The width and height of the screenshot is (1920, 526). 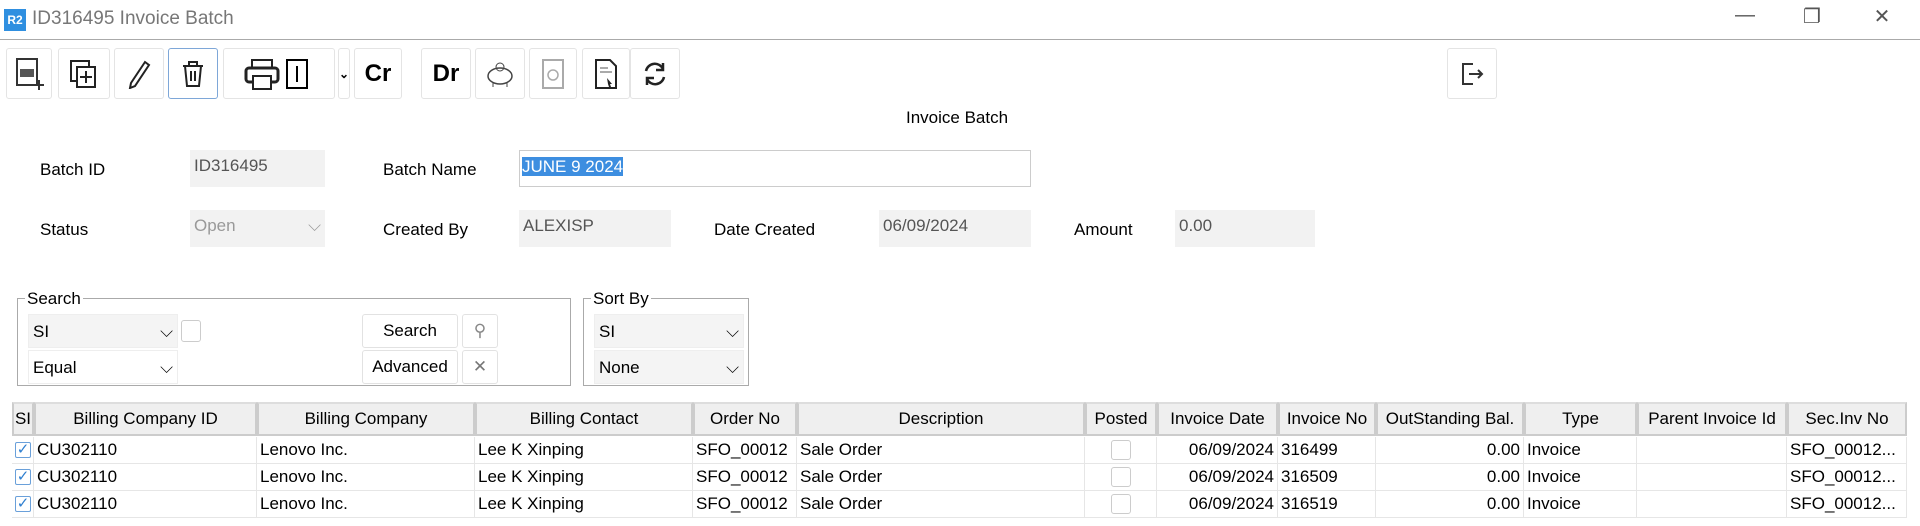 What do you see at coordinates (655, 73) in the screenshot?
I see `refresh-button` at bounding box center [655, 73].